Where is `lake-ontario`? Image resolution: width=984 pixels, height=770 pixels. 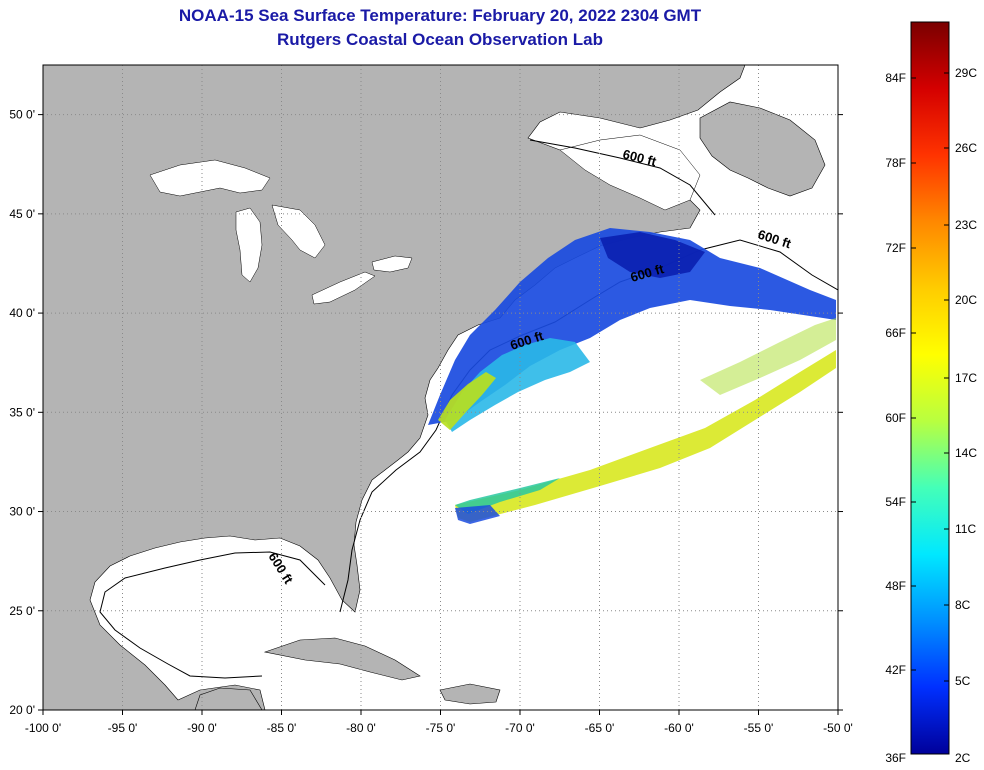 lake-ontario is located at coordinates (392, 264).